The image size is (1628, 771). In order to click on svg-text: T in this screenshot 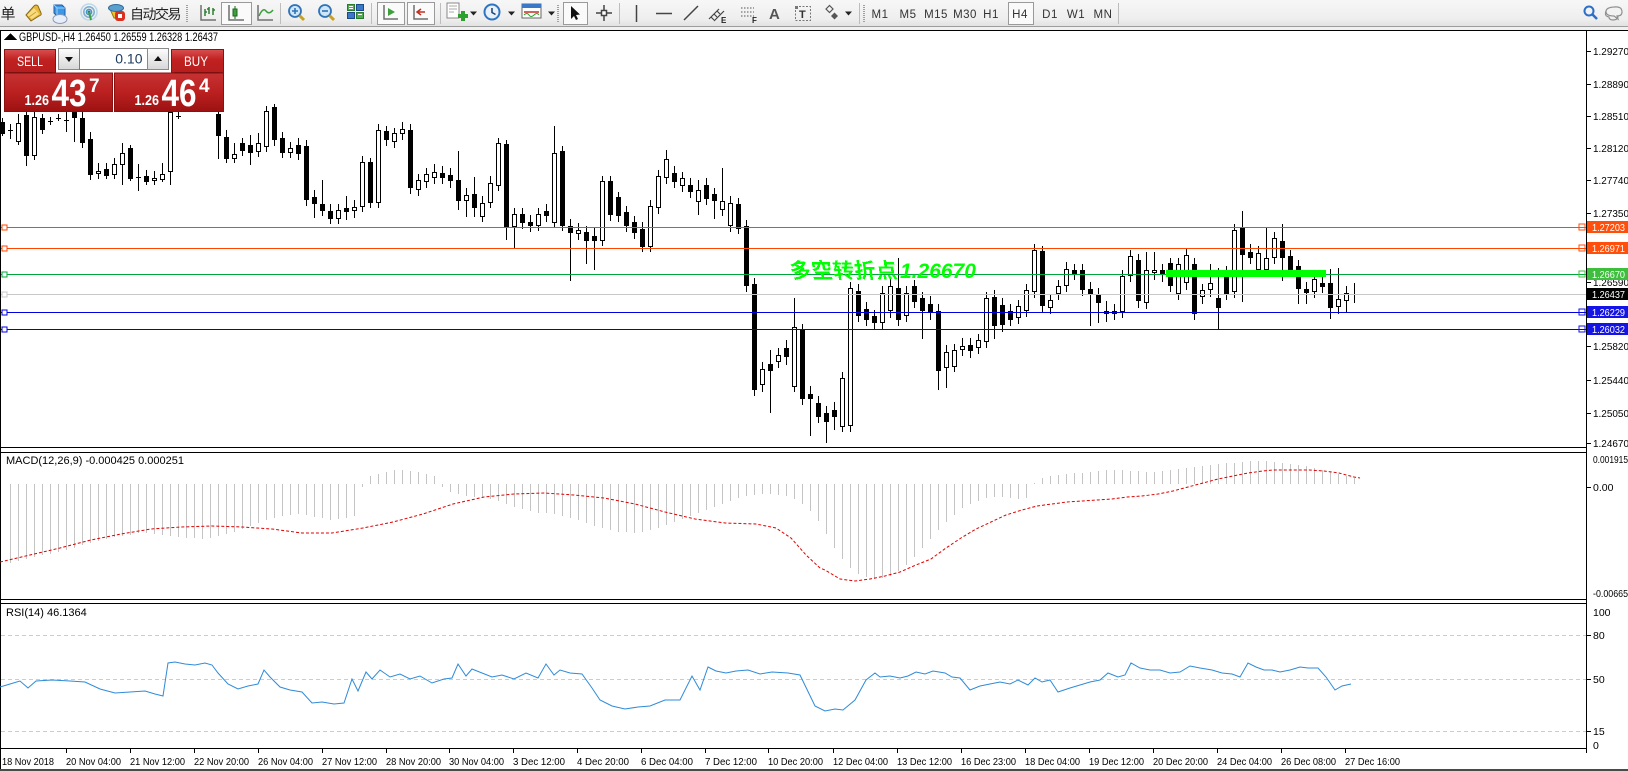, I will do `click(802, 15)`.